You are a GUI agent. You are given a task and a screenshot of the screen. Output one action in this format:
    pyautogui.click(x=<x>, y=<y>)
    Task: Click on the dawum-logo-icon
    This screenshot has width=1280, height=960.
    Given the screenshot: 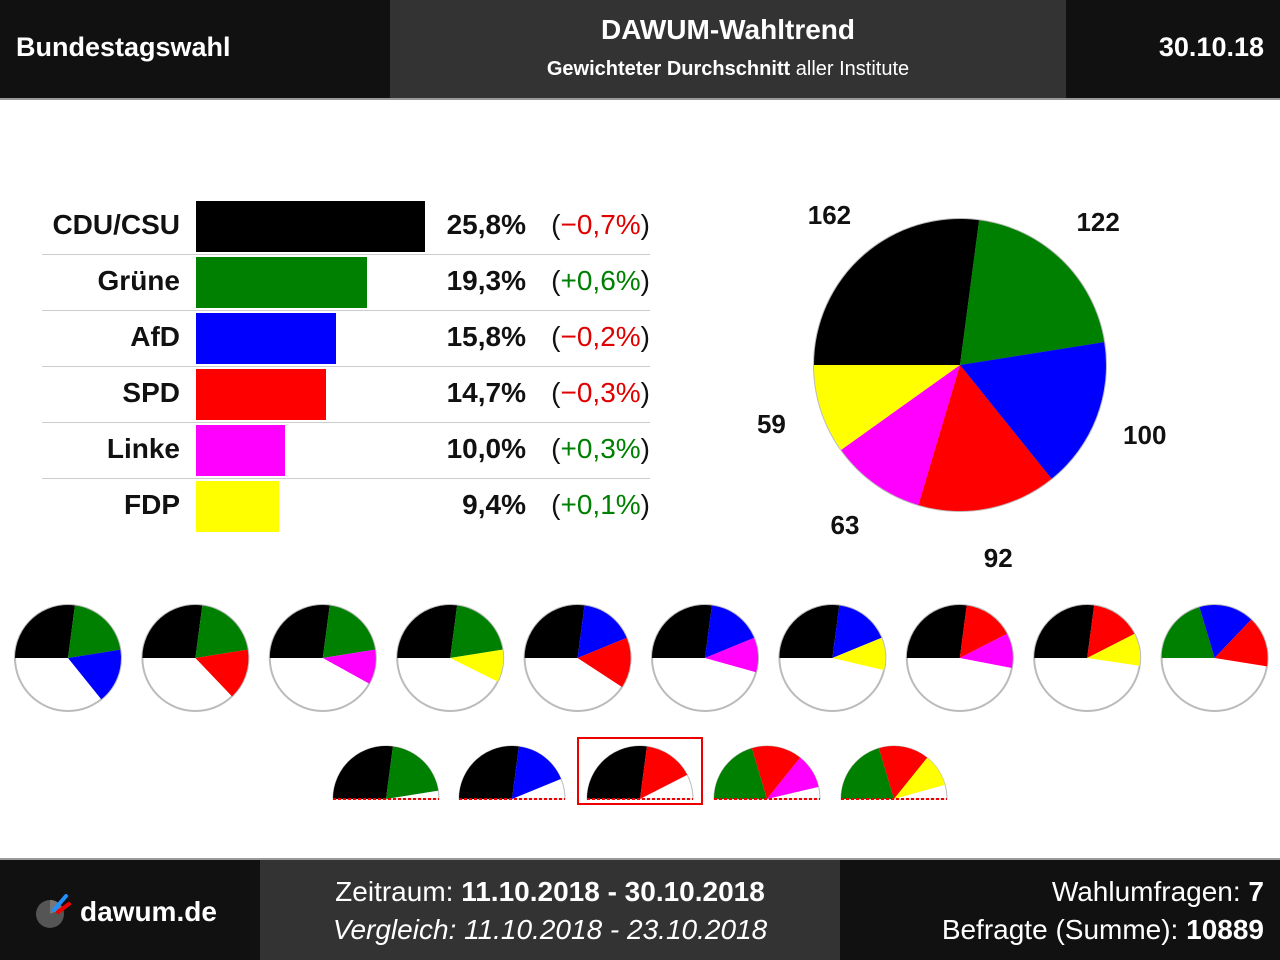 What is the action you would take?
    pyautogui.click(x=53, y=911)
    